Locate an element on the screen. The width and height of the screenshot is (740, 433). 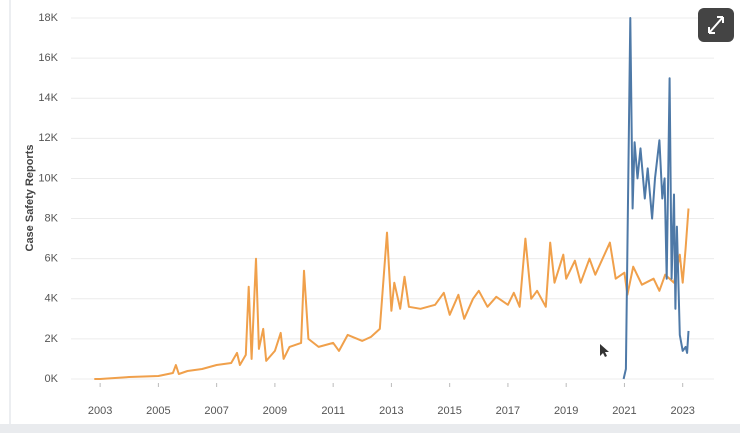
x-tick-label: 2011 is located at coordinates (333, 411).